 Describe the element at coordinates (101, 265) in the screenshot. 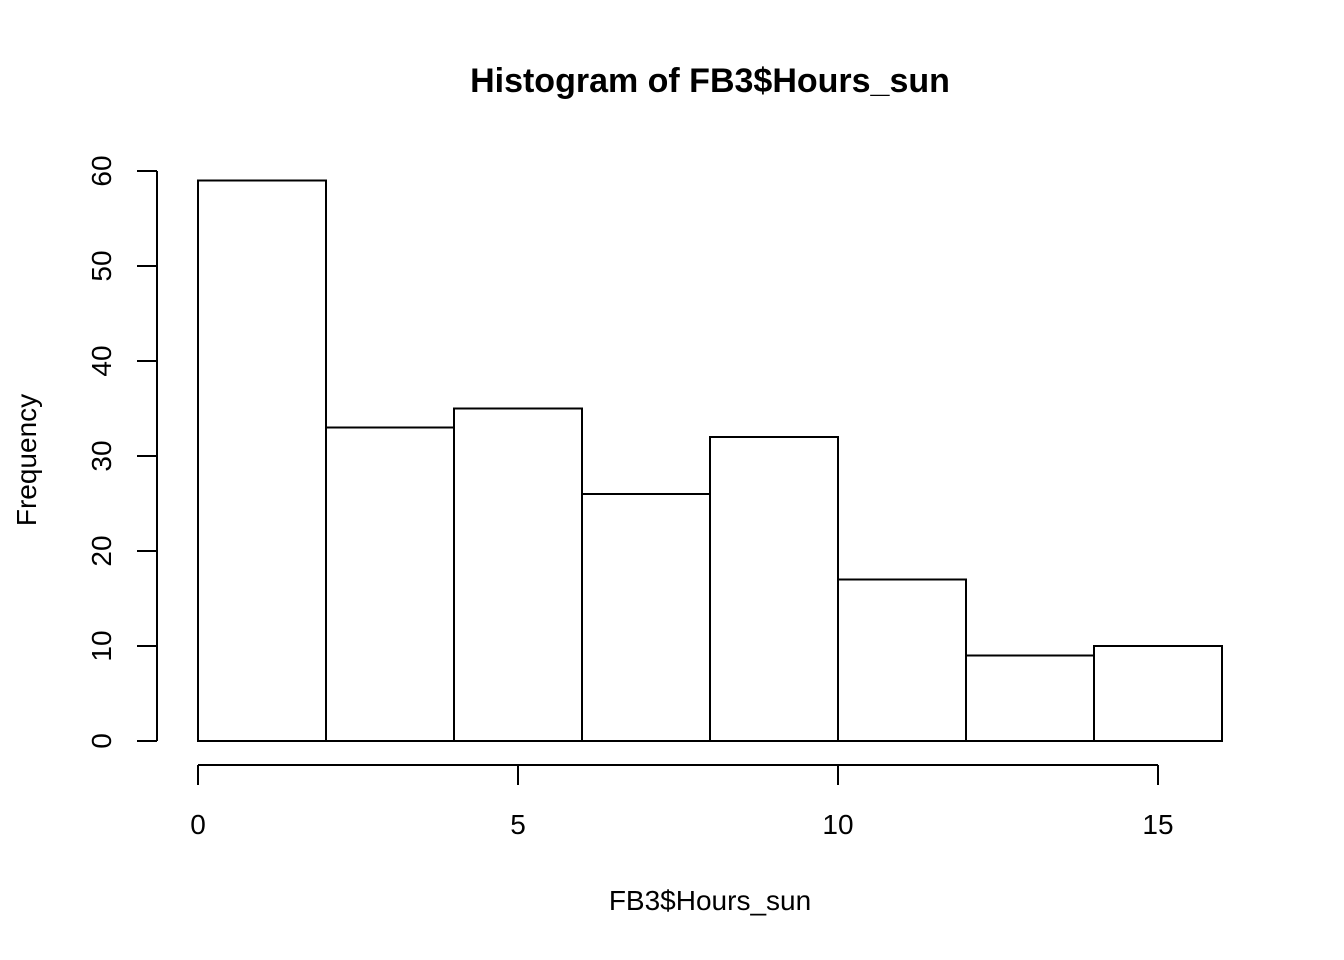

I see `y-tick-label-5: 50` at that location.